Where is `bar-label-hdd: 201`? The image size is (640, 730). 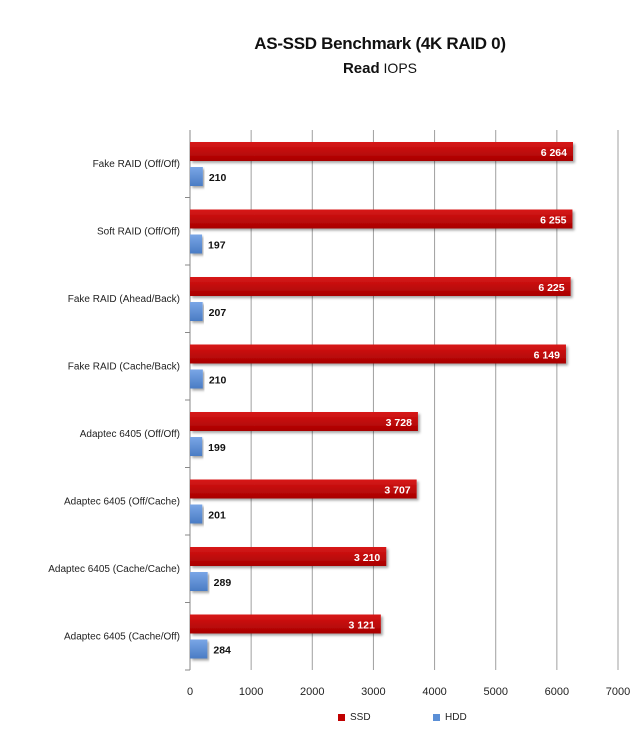 bar-label-hdd: 201 is located at coordinates (217, 516).